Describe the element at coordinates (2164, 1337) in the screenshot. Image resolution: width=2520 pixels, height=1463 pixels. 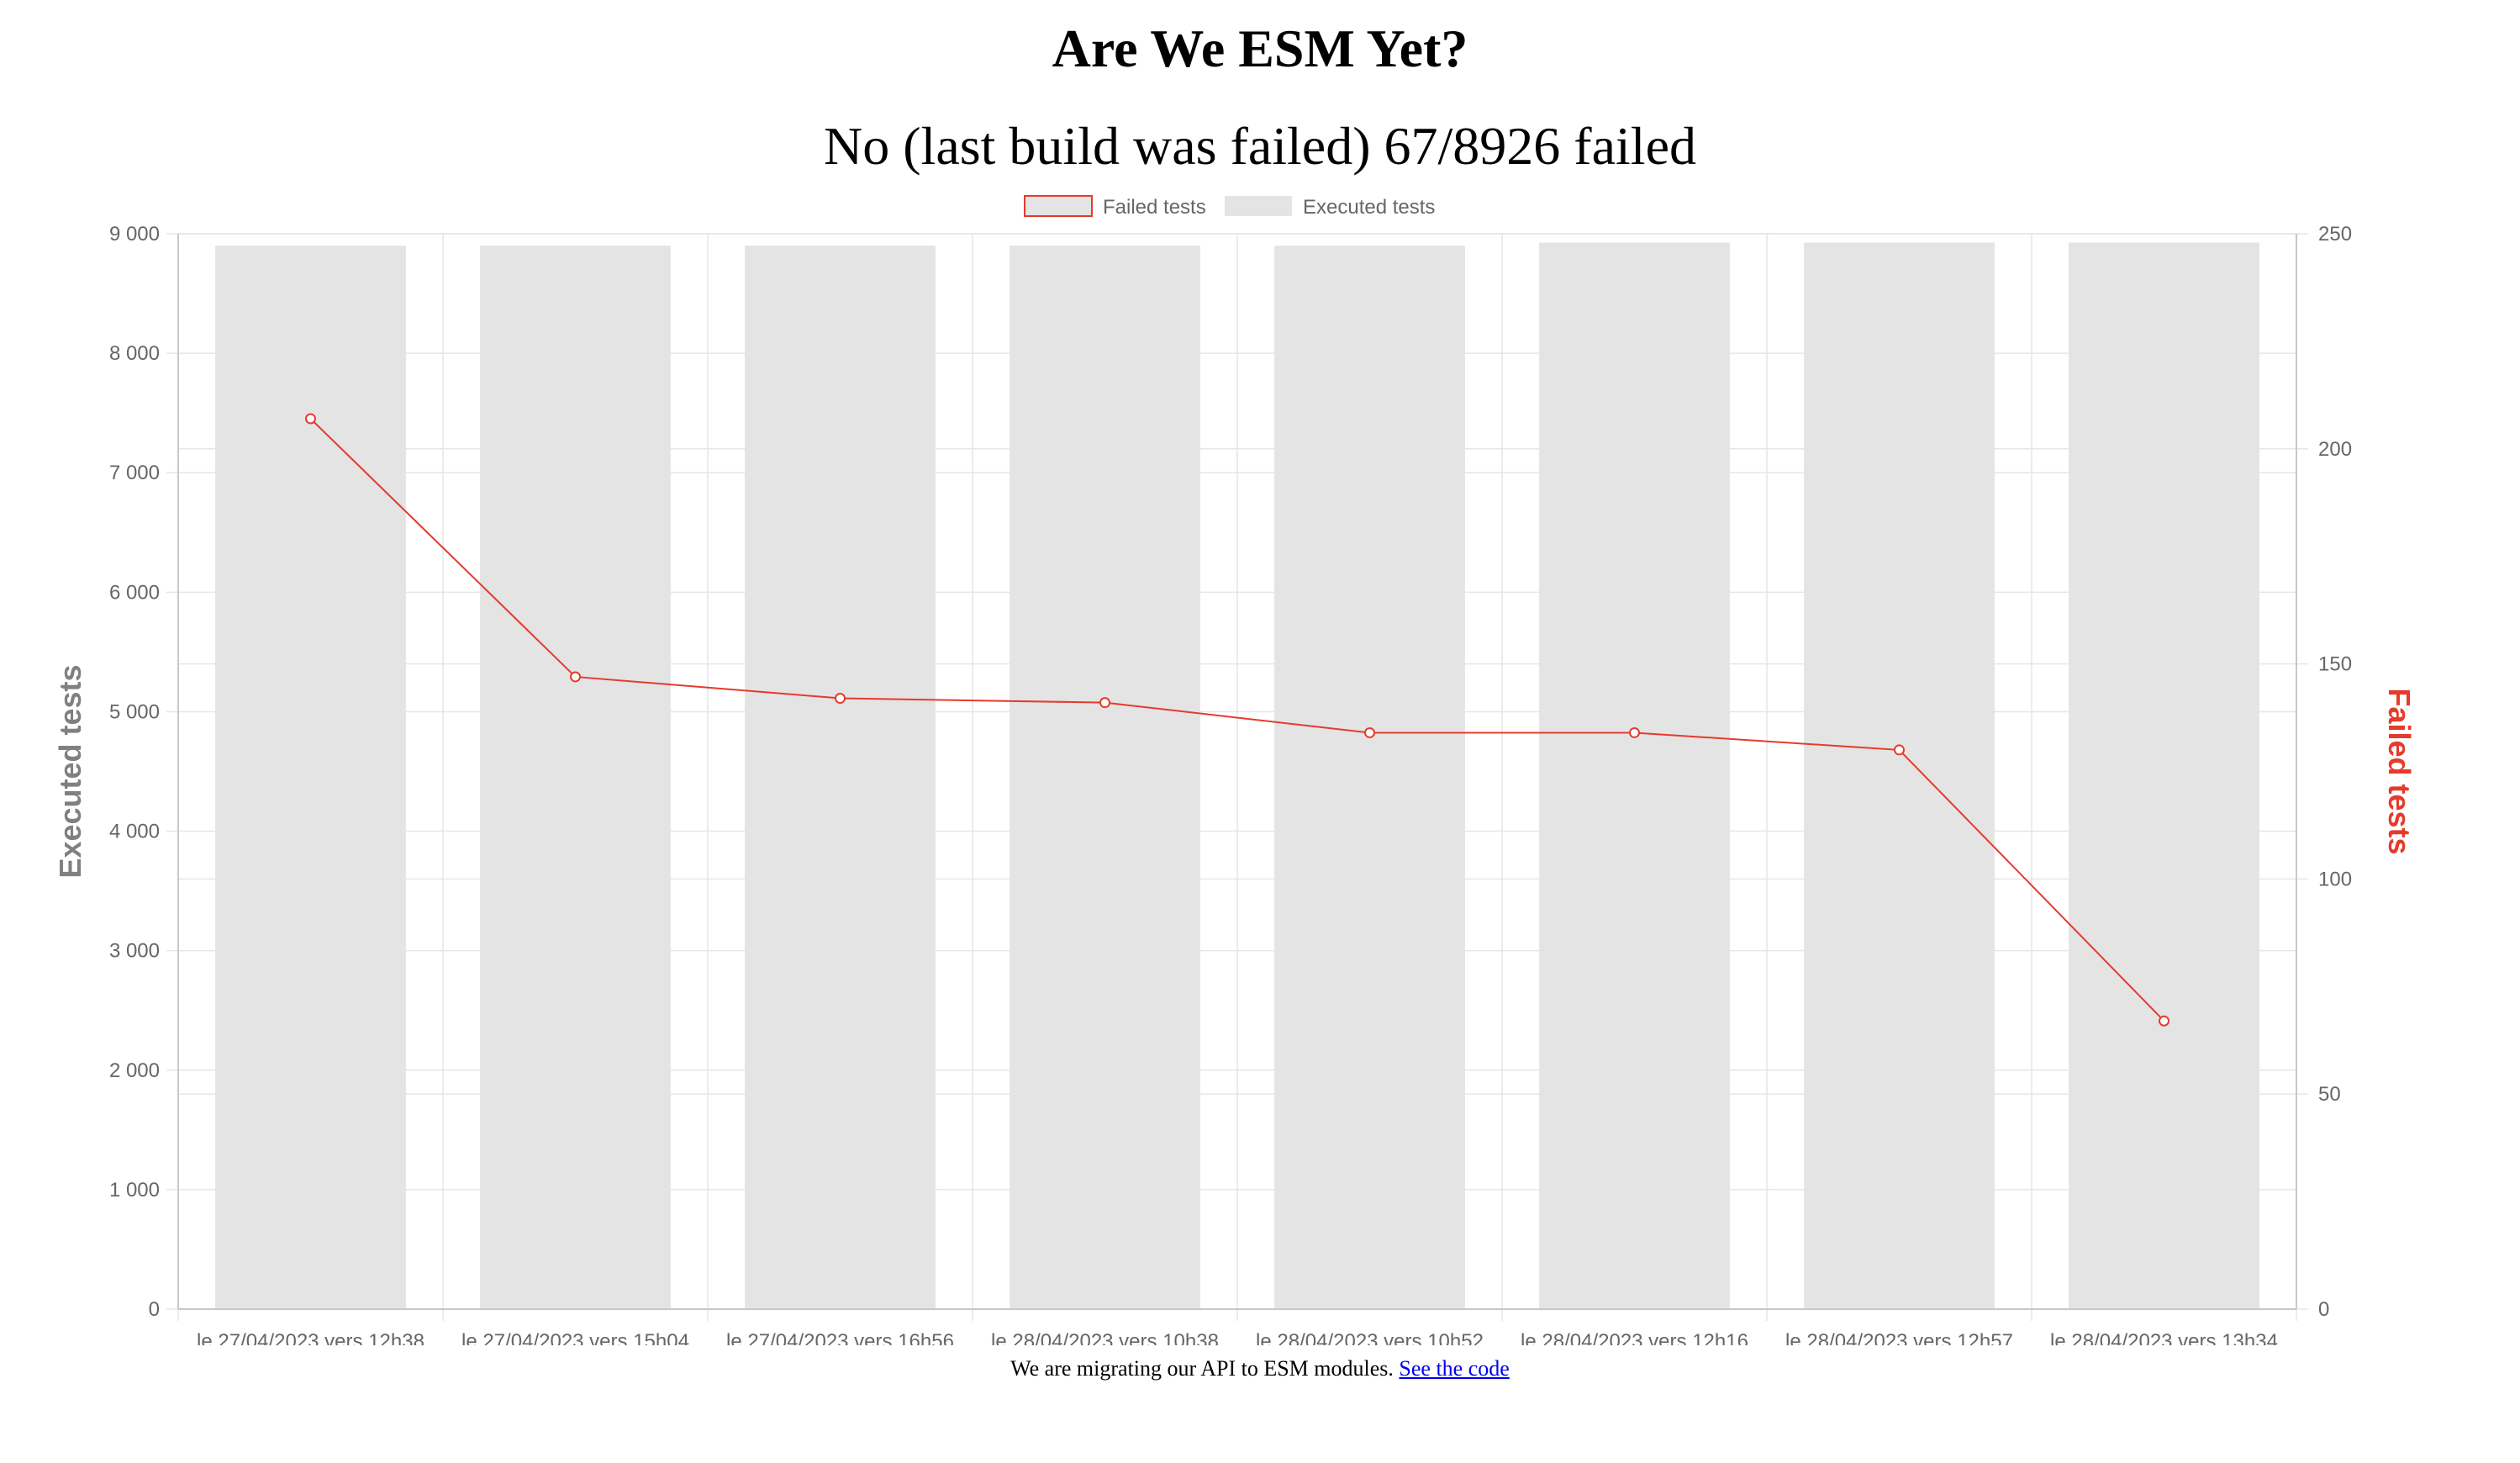
I see `x-tick-label: le 28/04/2023 vers 13h34` at that location.